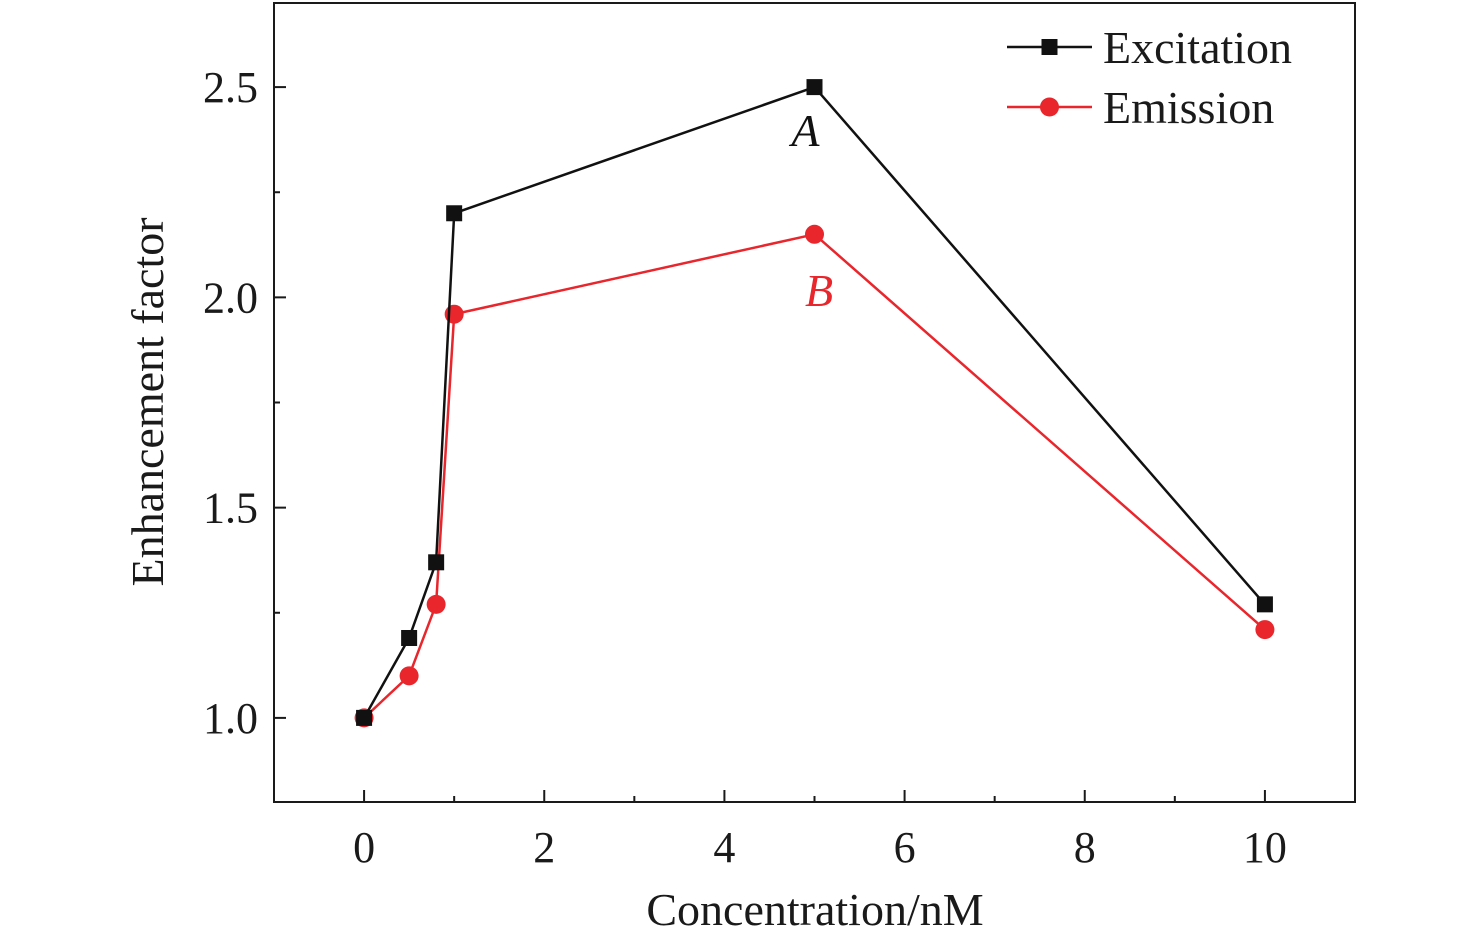 This screenshot has height=945, width=1476. I want to click on x-tick-label: 6, so click(905, 847).